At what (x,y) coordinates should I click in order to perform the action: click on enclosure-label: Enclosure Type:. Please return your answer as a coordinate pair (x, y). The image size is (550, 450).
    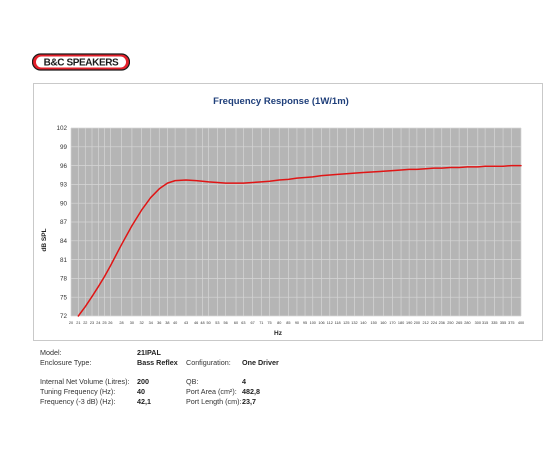
    Looking at the image, I should click on (66, 362).